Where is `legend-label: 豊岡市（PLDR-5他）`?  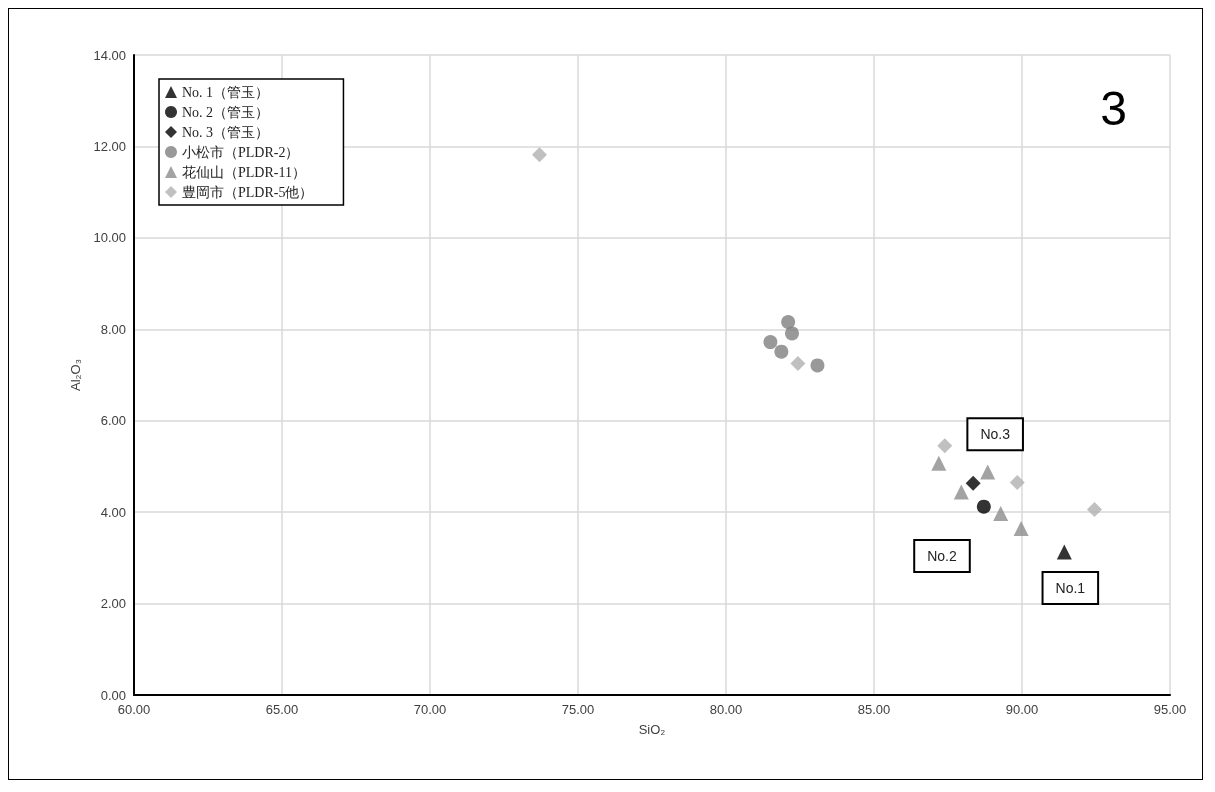 legend-label: 豊岡市（PLDR-5他） is located at coordinates (248, 192).